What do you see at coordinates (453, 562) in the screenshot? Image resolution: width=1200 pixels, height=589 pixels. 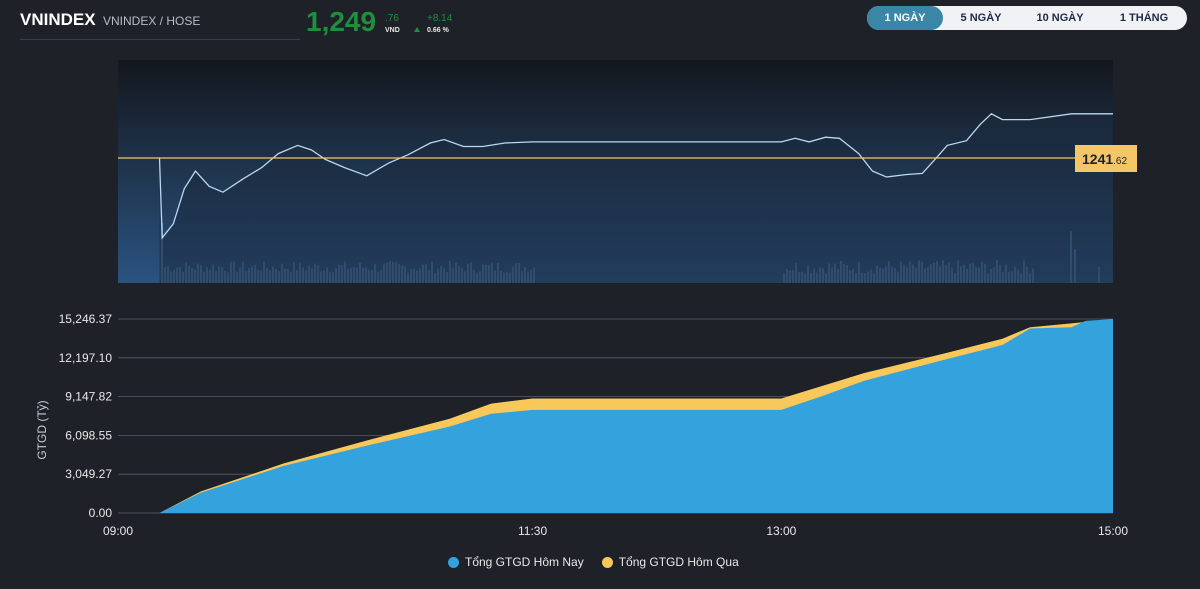 I see `legend-dot-today` at bounding box center [453, 562].